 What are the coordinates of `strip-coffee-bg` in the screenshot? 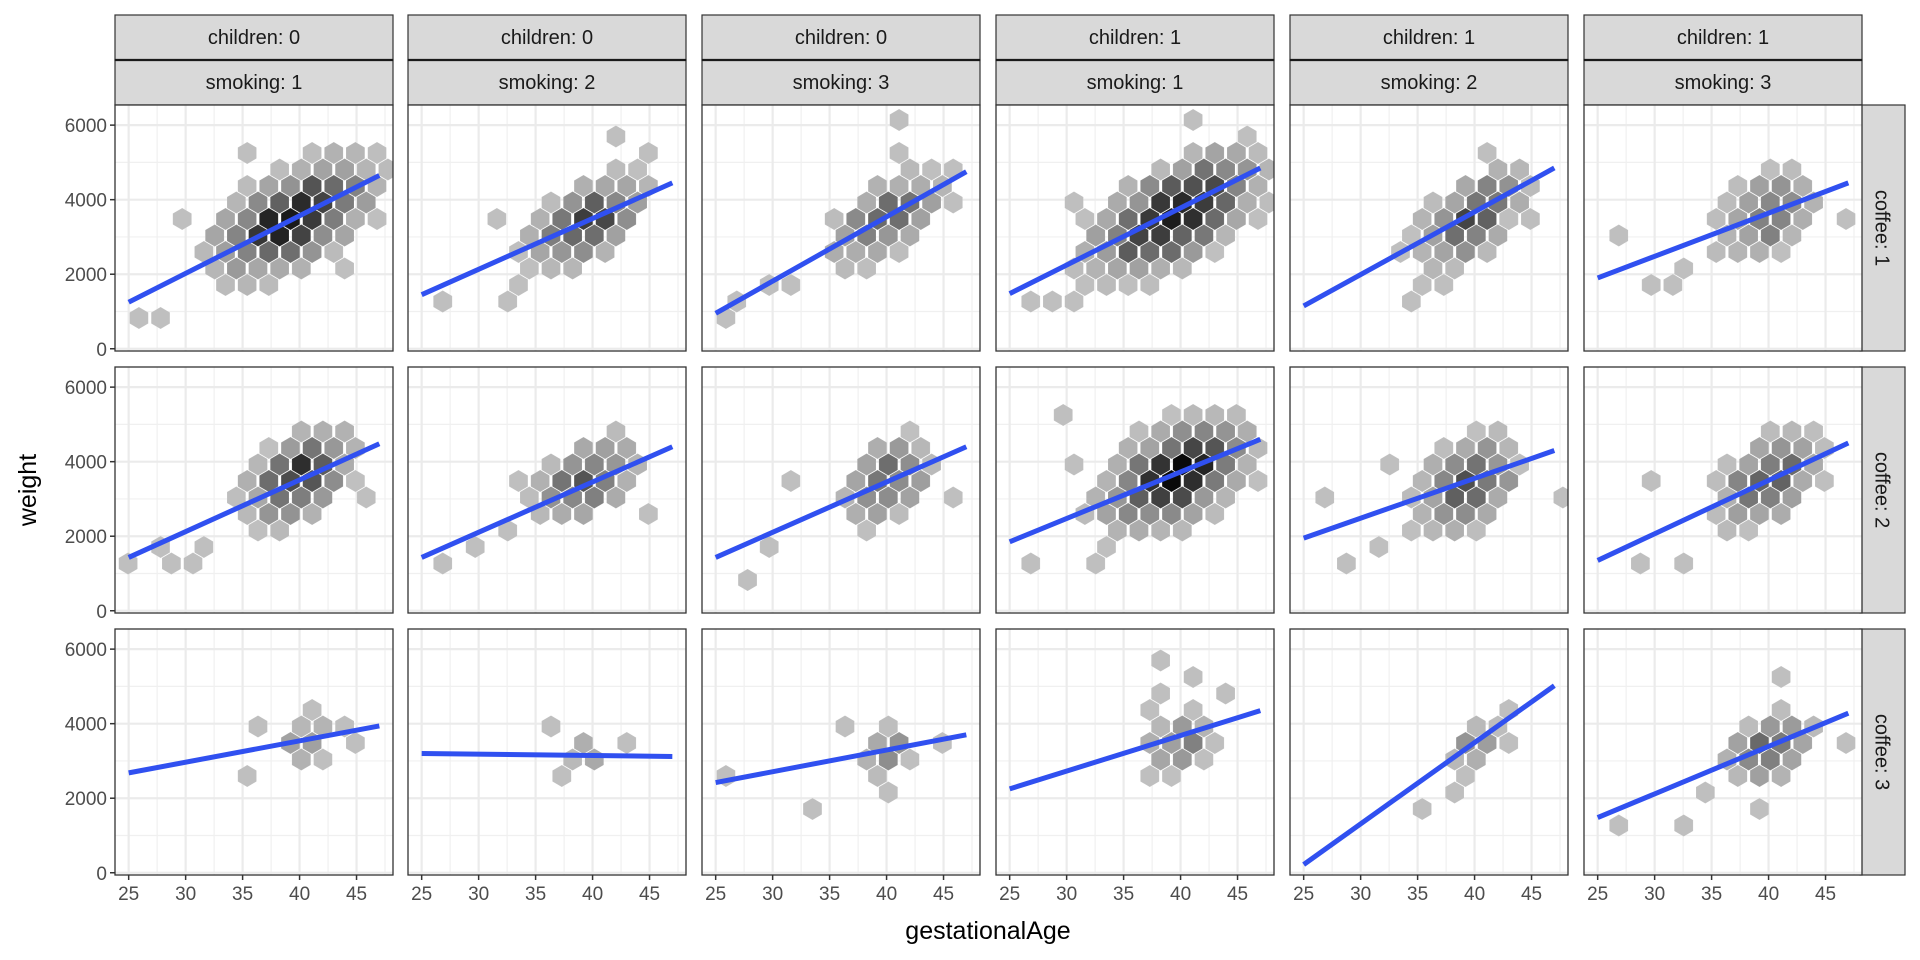 It's located at (1882, 490).